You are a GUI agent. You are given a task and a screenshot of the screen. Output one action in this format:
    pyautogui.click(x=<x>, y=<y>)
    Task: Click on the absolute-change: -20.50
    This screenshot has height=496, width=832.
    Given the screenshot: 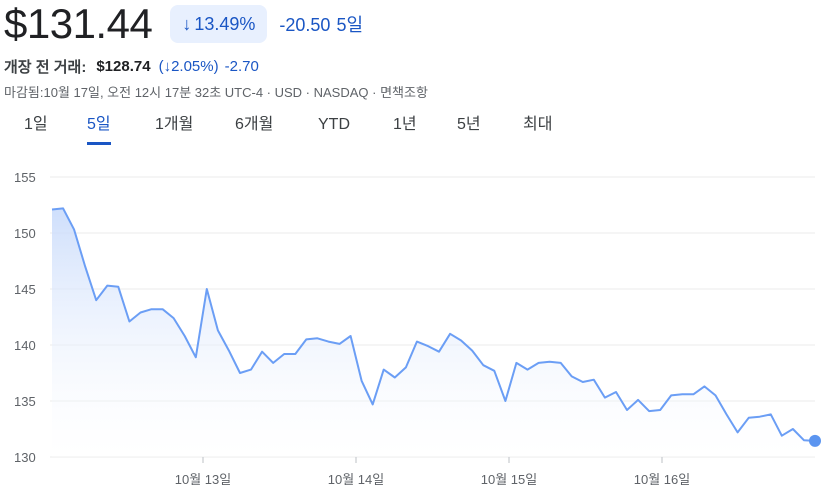 What is the action you would take?
    pyautogui.click(x=305, y=25)
    